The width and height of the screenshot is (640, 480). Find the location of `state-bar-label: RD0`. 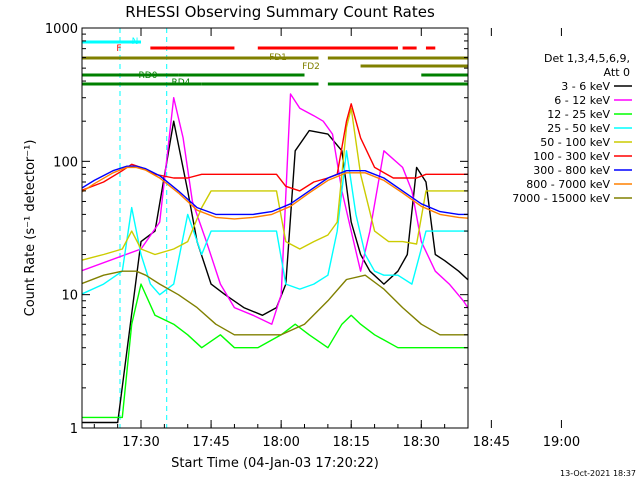

state-bar-label: RD0 is located at coordinates (148, 76).